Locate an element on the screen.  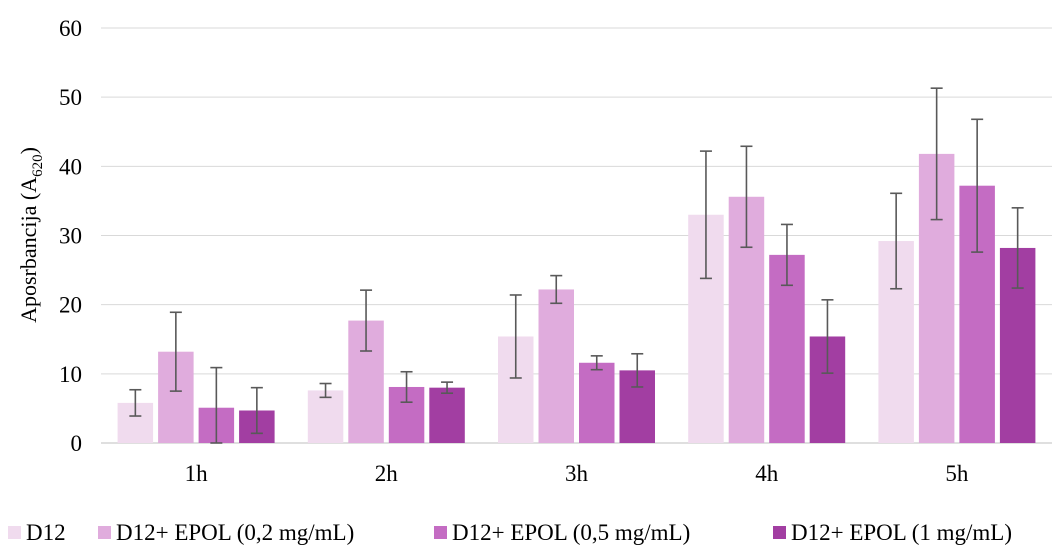
legend-label: D12 is located at coordinates (46, 532).